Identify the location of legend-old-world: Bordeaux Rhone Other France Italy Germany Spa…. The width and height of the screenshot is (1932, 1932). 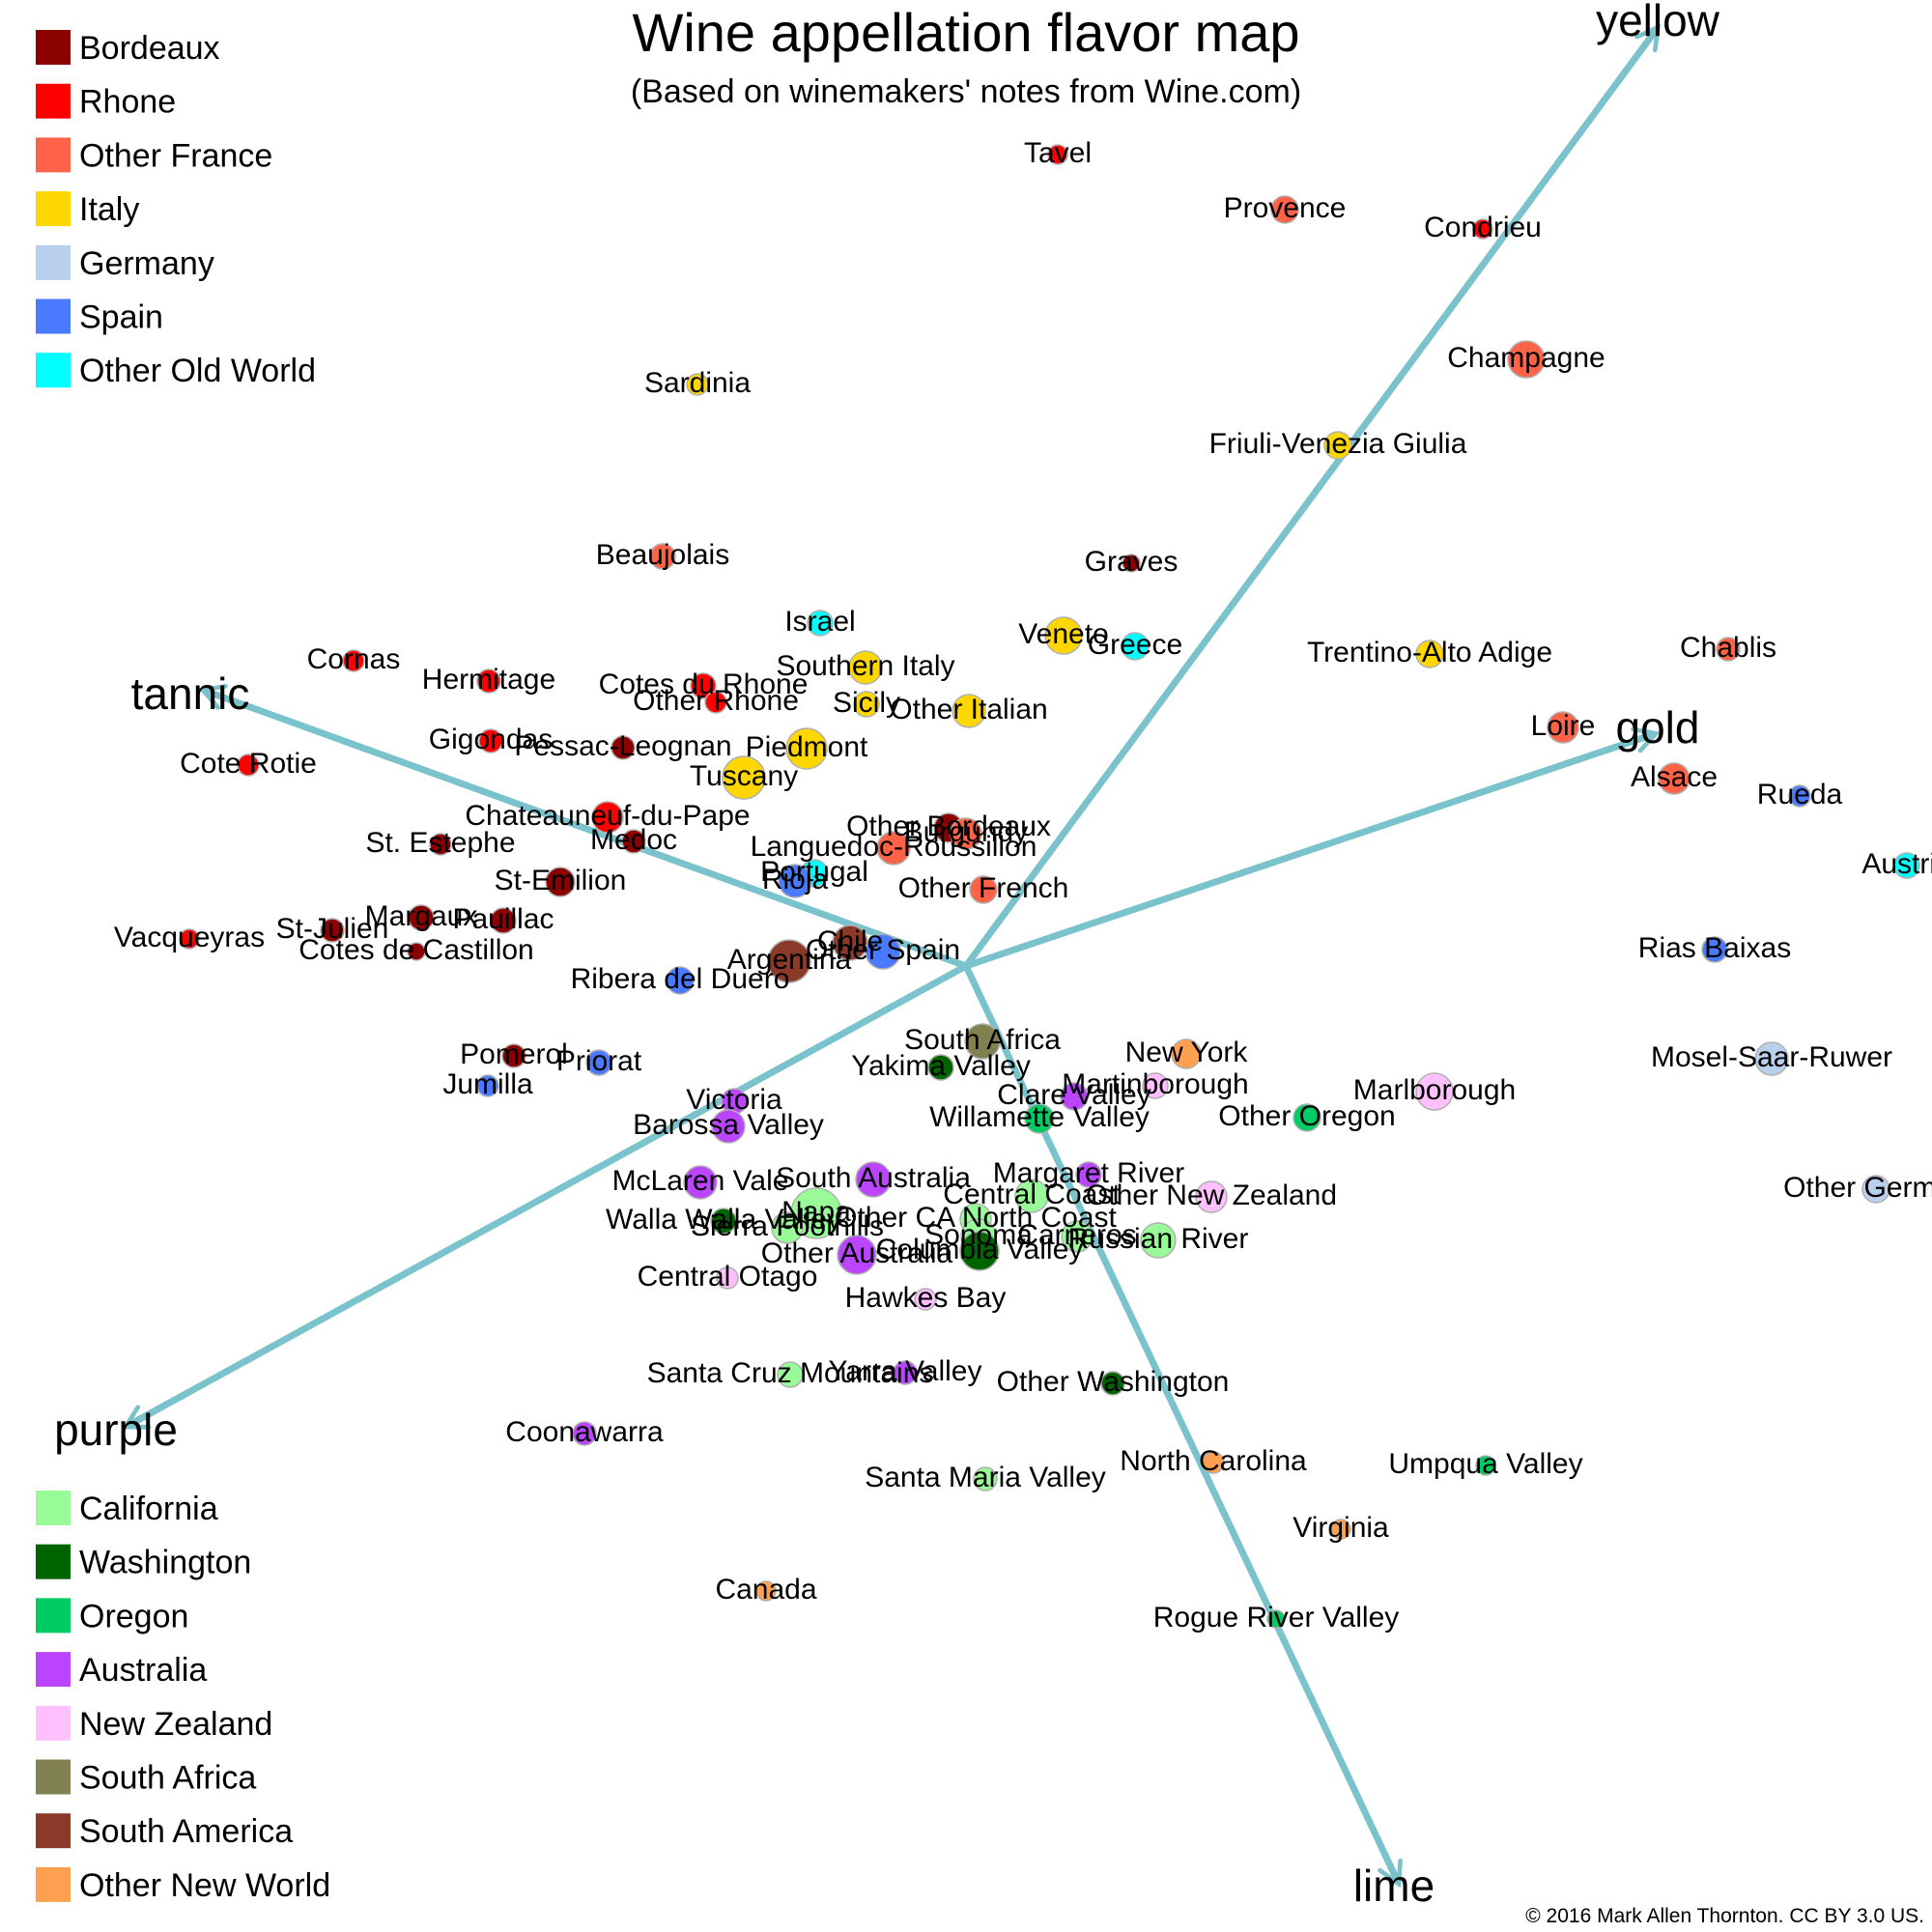
(176, 209).